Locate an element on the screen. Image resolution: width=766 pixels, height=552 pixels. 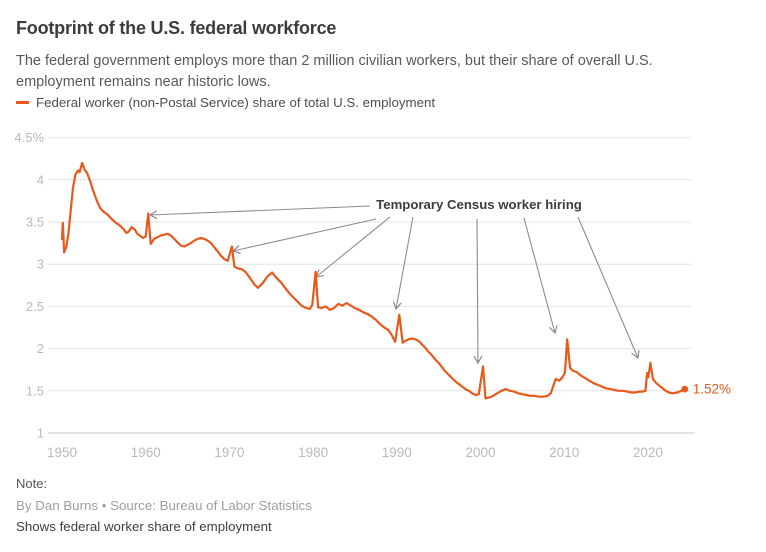
census-arrow-2010 is located at coordinates (540, 276).